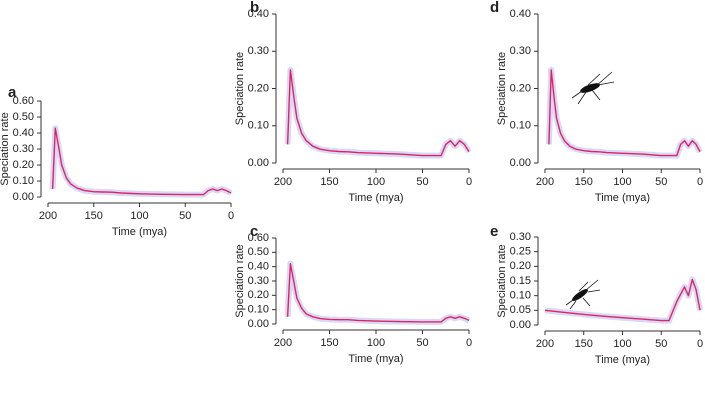  I want to click on panel-label: c, so click(254, 231).